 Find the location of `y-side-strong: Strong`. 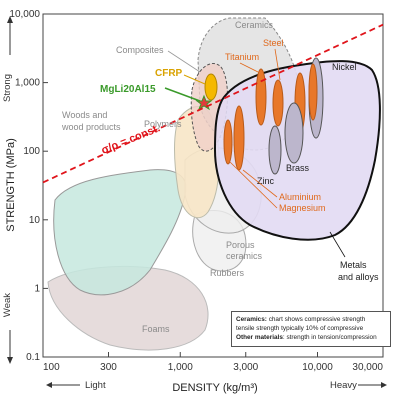

y-side-strong: Strong is located at coordinates (7, 88).